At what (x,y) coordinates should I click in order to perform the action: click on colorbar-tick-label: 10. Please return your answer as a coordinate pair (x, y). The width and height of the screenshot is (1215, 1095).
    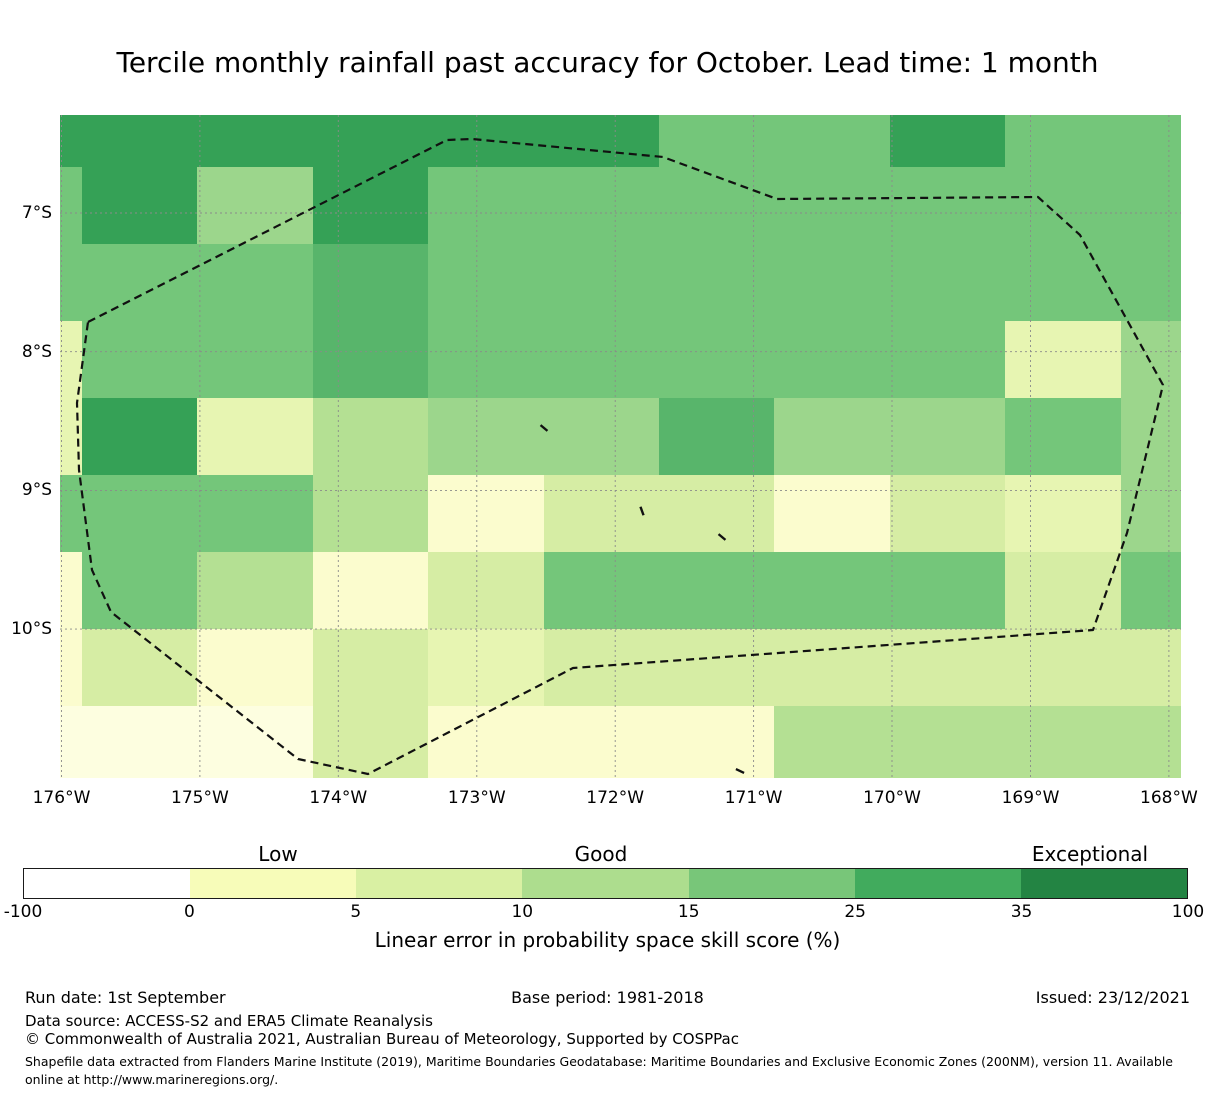
    Looking at the image, I should click on (522, 912).